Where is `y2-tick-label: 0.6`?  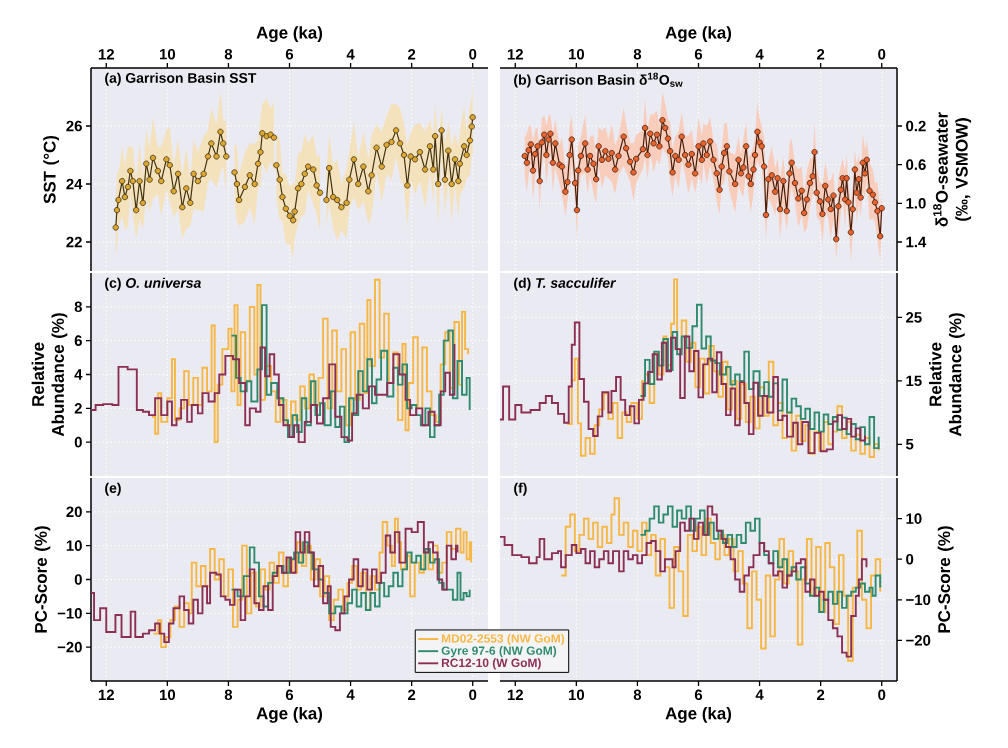
y2-tick-label: 0.6 is located at coordinates (916, 164).